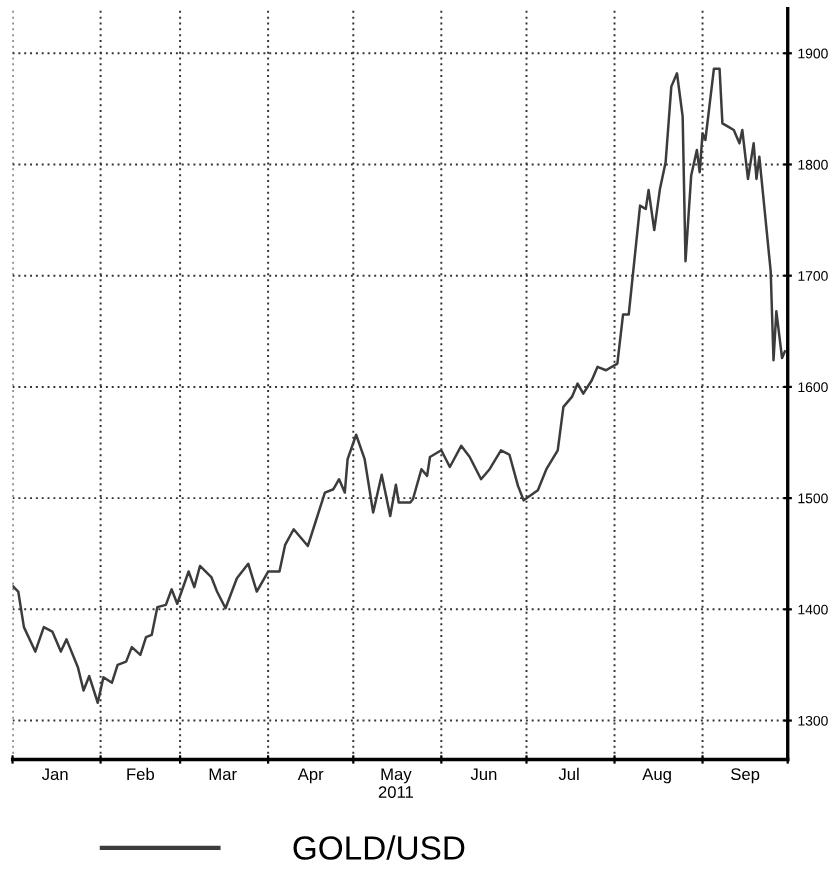 The height and width of the screenshot is (878, 838). Describe the element at coordinates (223, 774) in the screenshot. I see `x-tick-label: Mar` at that location.